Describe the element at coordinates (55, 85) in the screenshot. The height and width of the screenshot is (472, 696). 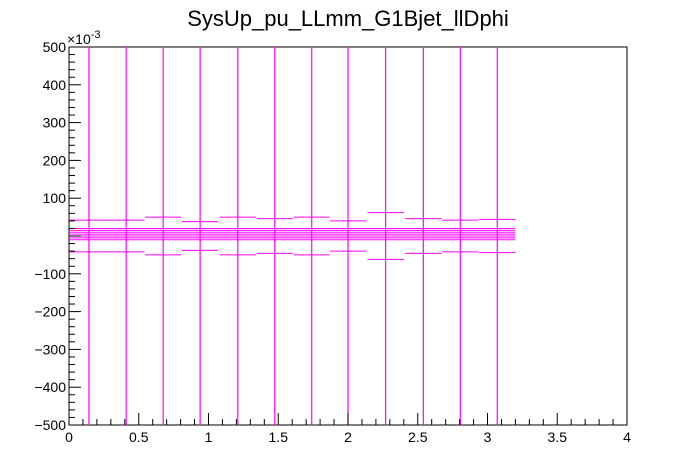
I see `y-tick-label: 400` at that location.